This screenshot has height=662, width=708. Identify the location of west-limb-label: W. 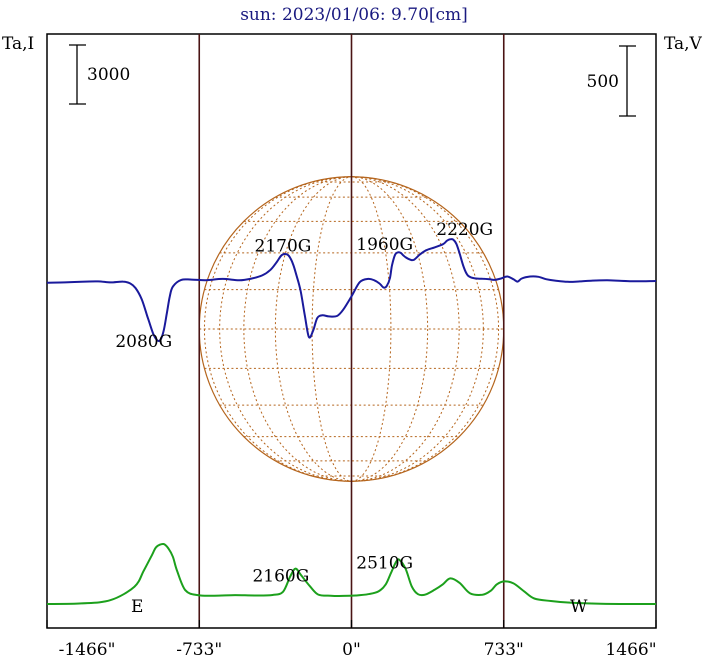
(579, 607).